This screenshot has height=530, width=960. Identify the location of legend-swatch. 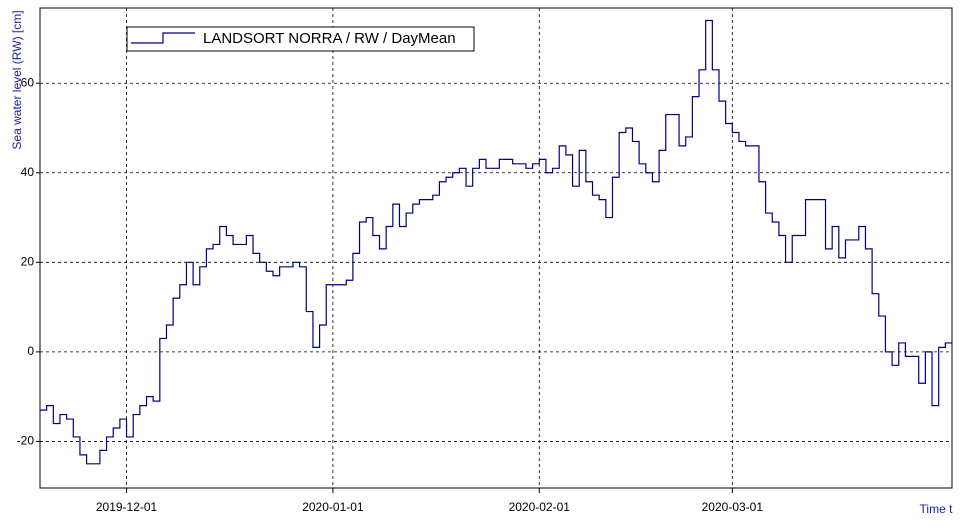
(163, 38).